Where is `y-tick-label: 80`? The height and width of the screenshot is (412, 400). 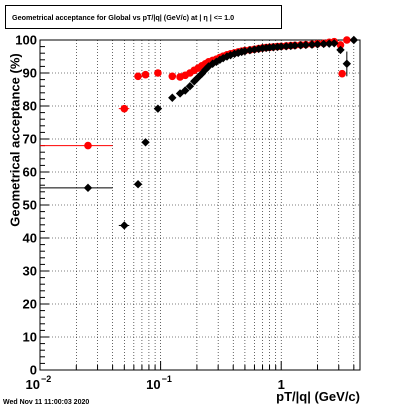
y-tick-label: 80 is located at coordinates (30, 106).